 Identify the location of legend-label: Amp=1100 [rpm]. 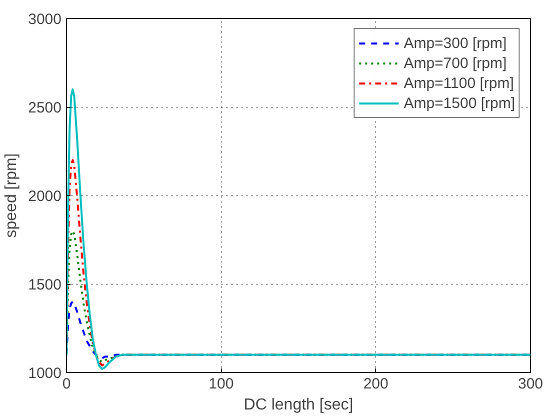
(459, 83).